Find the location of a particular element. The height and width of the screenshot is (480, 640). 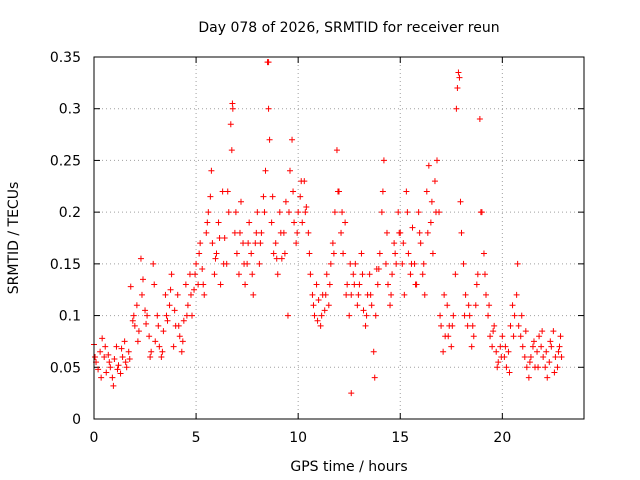

y-tick-label: 0.35 is located at coordinates (65, 58).